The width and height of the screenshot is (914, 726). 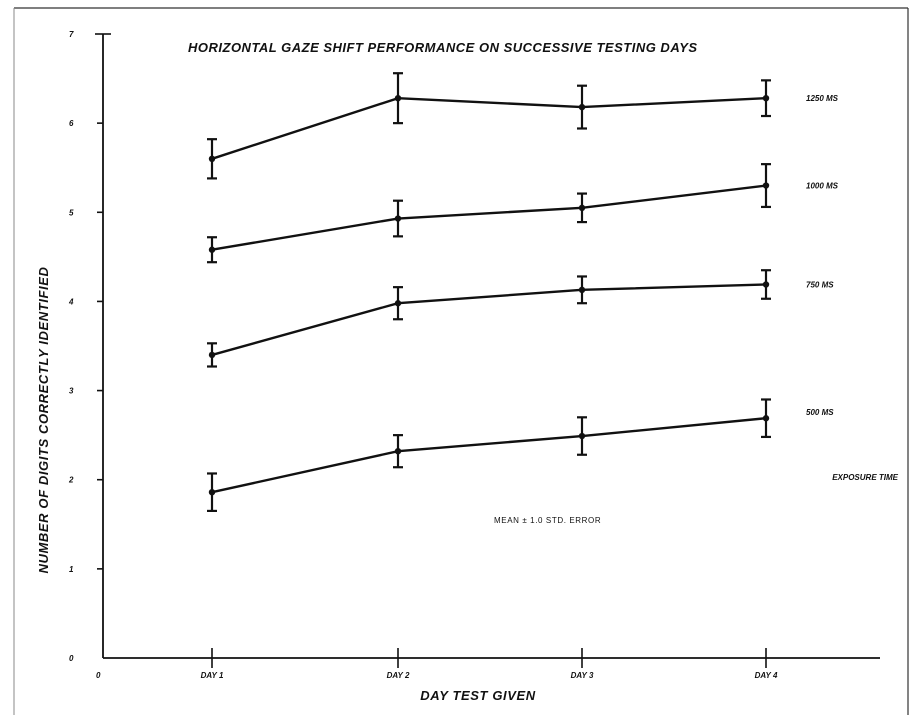 I want to click on error-bar-note: MEAN ± 1.0 STD. ERROR, so click(x=547, y=520).